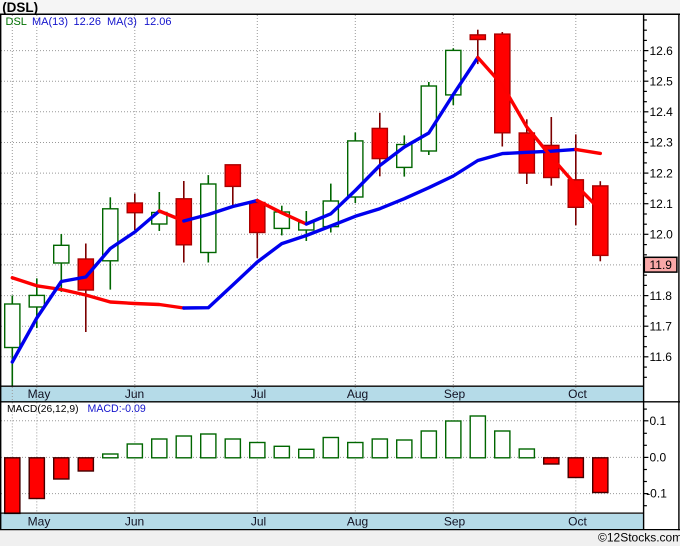 This screenshot has height=546, width=680. Describe the element at coordinates (88, 22) in the screenshot. I see `svg-text: 12.26` at that location.